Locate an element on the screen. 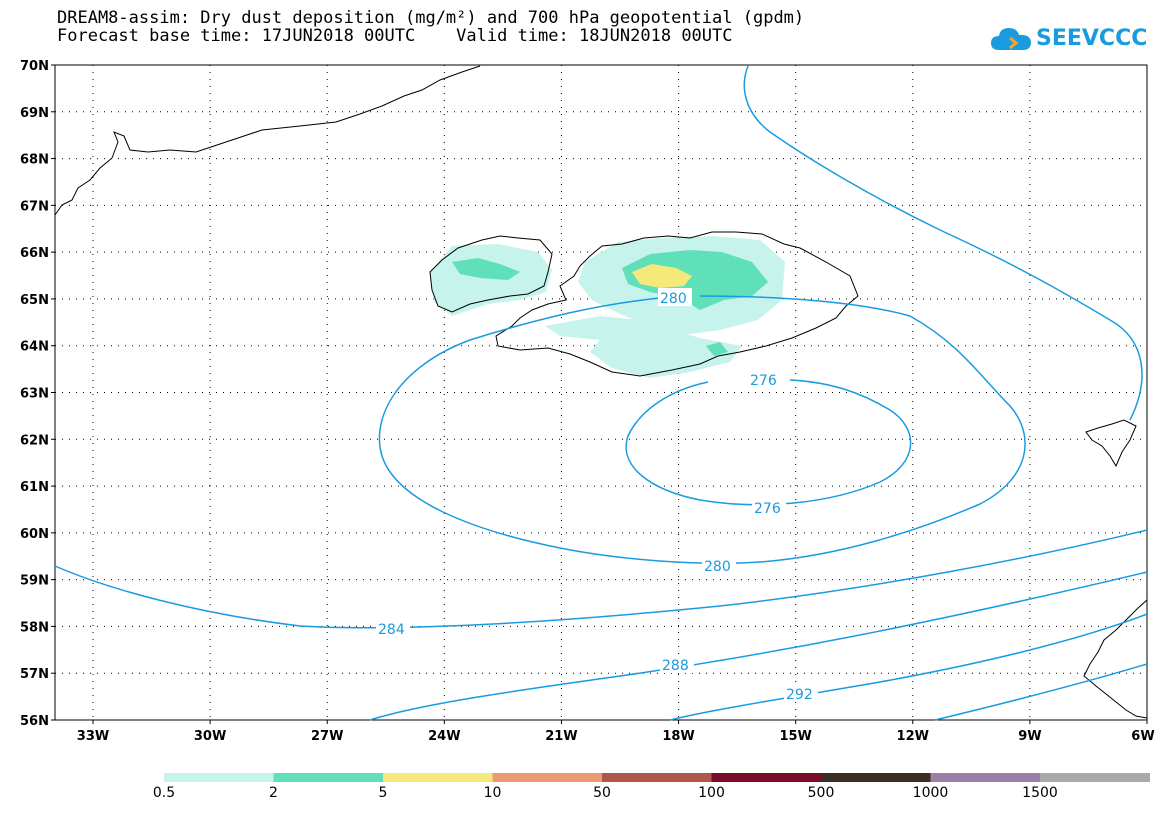 The height and width of the screenshot is (815, 1175). legend-label: 0.5 is located at coordinates (164, 793).